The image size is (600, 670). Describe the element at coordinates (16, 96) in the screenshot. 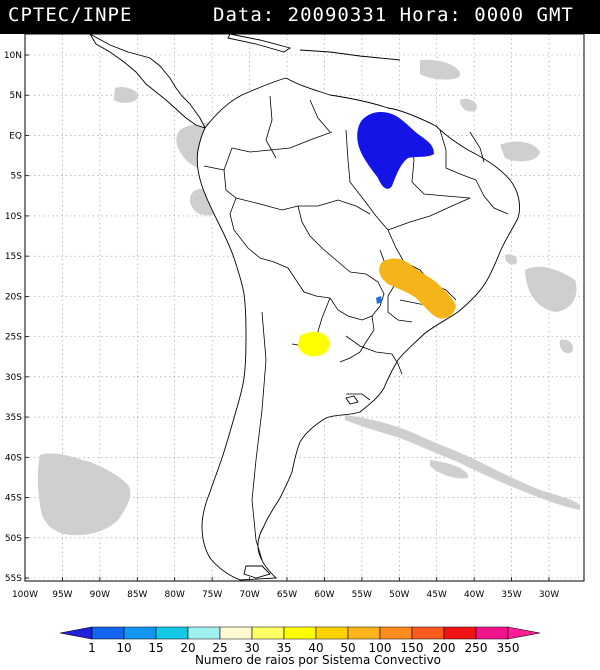

I see `lat-label: 5N` at that location.